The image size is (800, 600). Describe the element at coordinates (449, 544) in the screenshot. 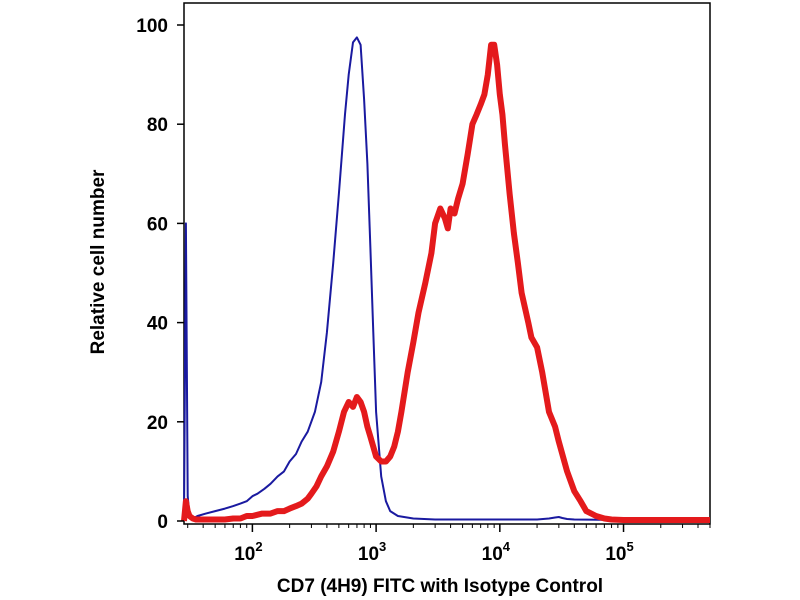

I see `x-axis-ticks: 10² 10³ 10⁴ 10⁵` at that location.